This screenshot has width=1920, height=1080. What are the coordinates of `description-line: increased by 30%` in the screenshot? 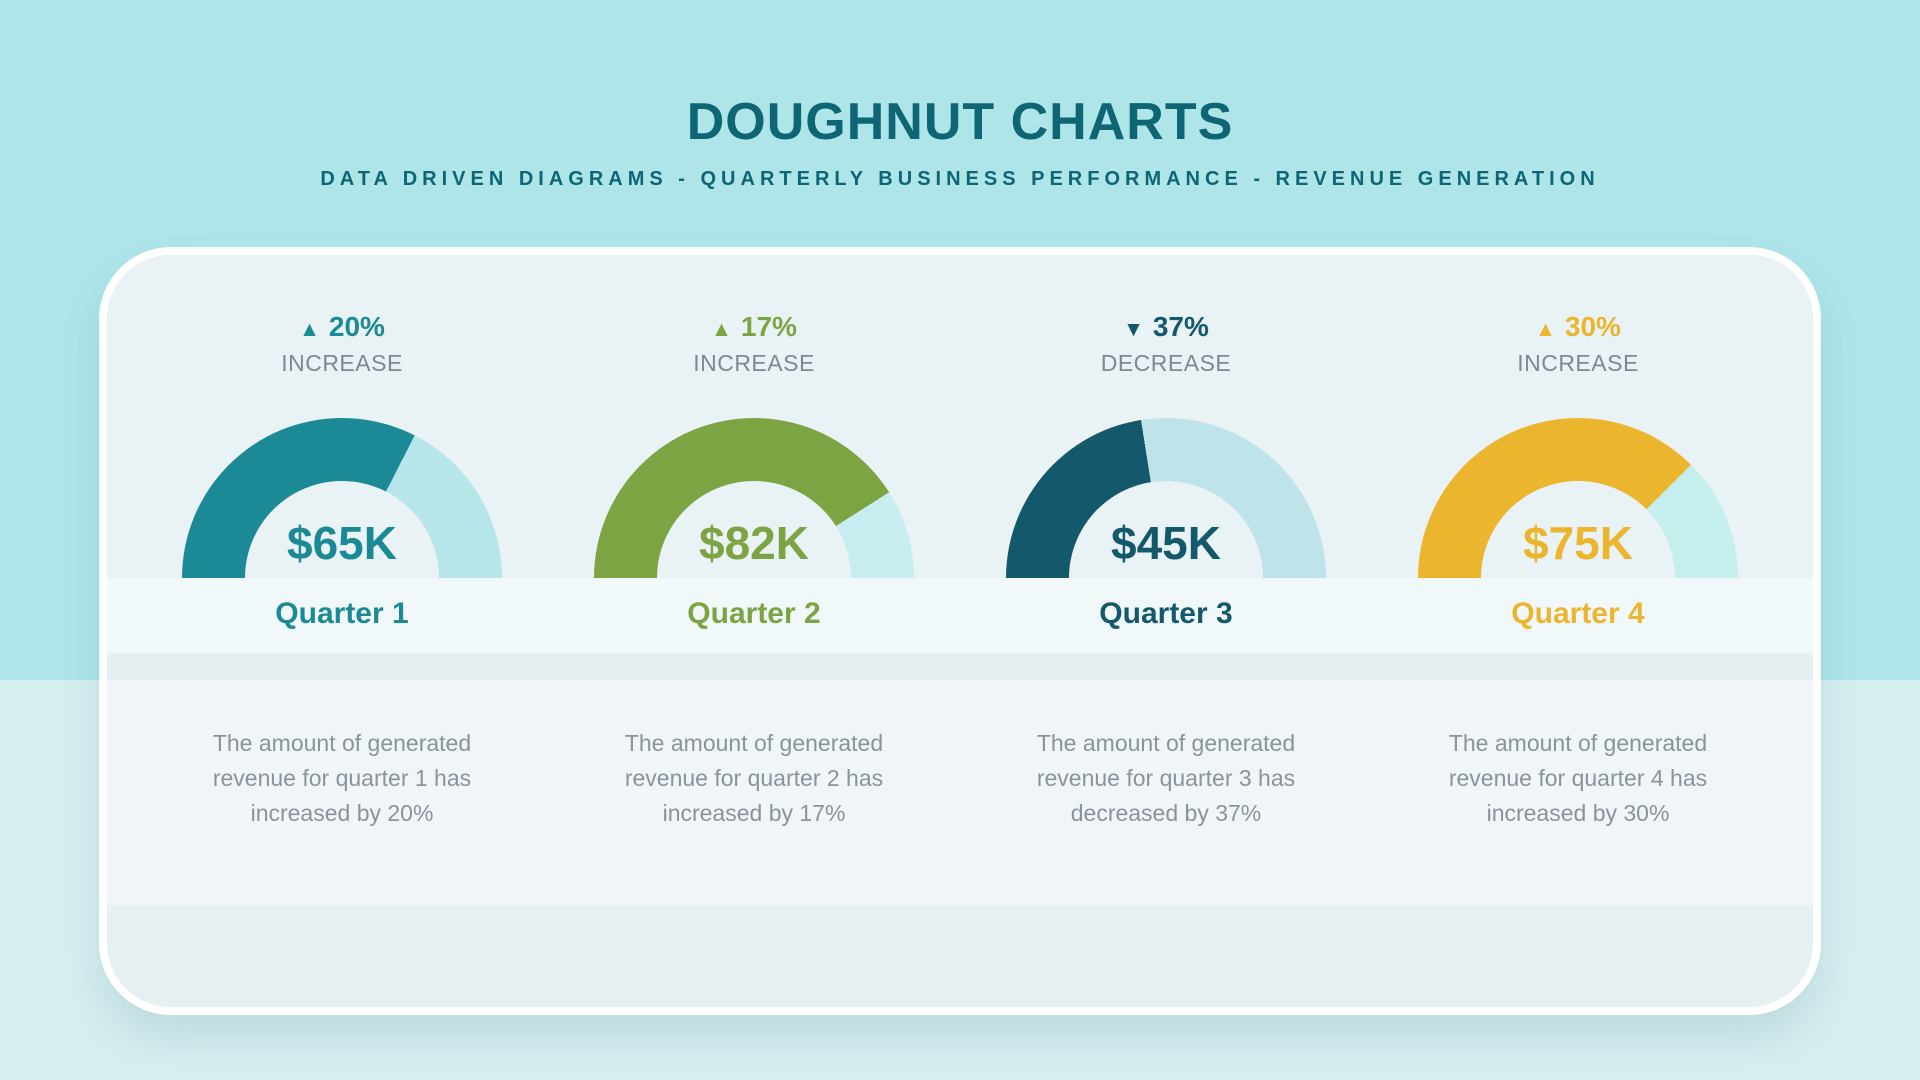 It's located at (1578, 813).